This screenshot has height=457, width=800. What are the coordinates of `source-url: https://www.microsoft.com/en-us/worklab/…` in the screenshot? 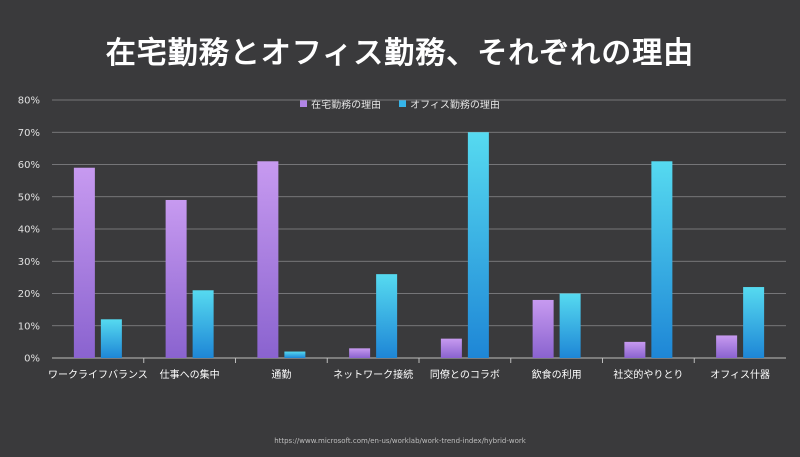 It's located at (400, 441).